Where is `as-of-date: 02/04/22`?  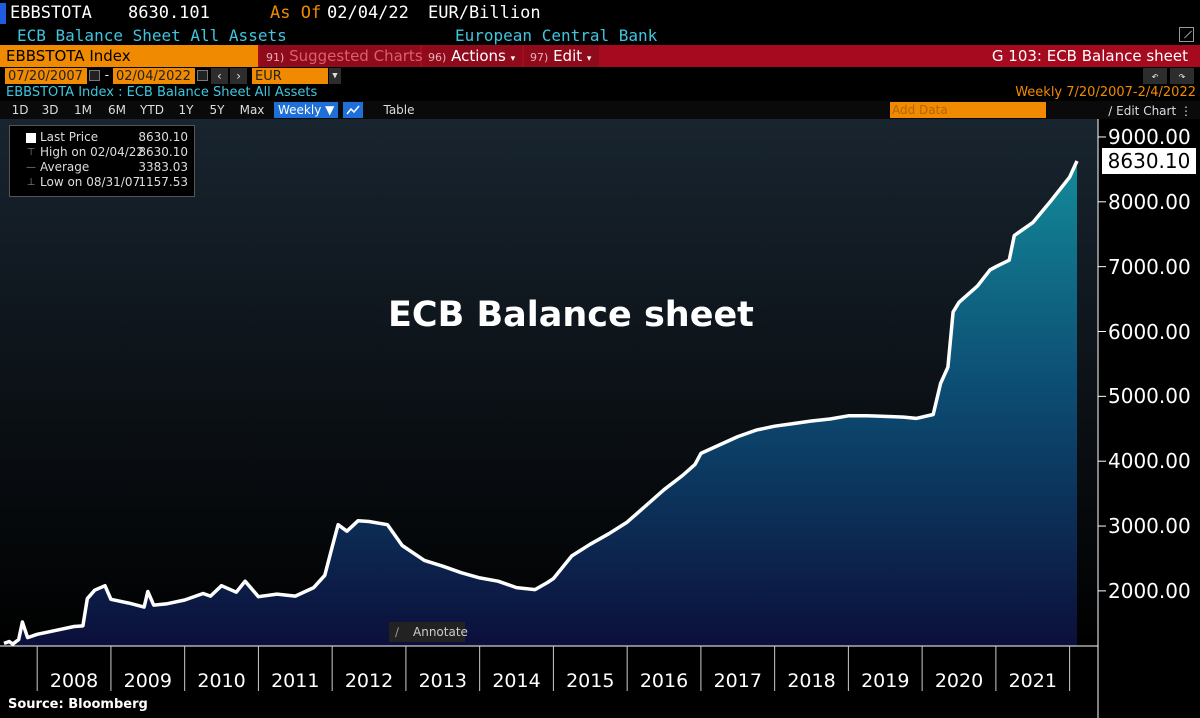
as-of-date: 02/04/22 is located at coordinates (368, 13).